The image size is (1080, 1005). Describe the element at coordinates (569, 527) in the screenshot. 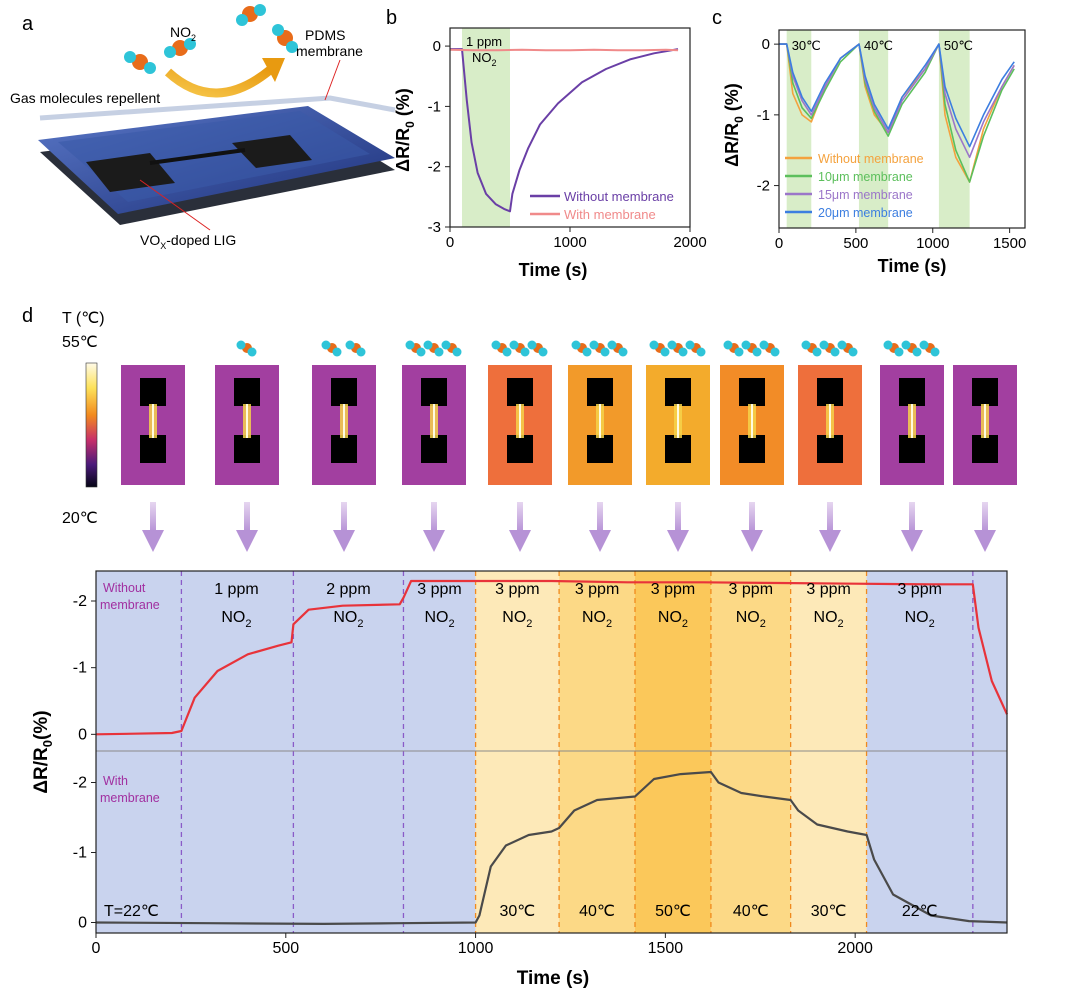

I see `down-arrows` at that location.